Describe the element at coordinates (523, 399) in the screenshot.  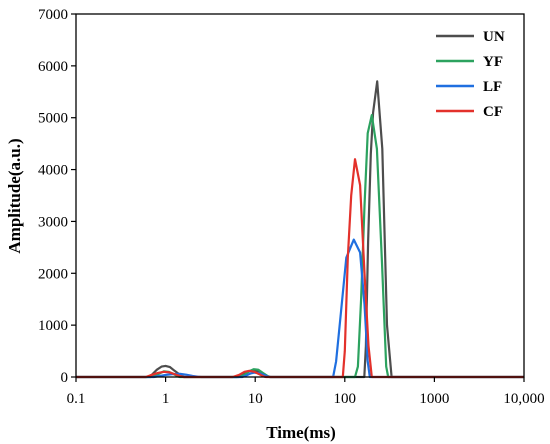
I see `x-tick-label: 10,000` at that location.